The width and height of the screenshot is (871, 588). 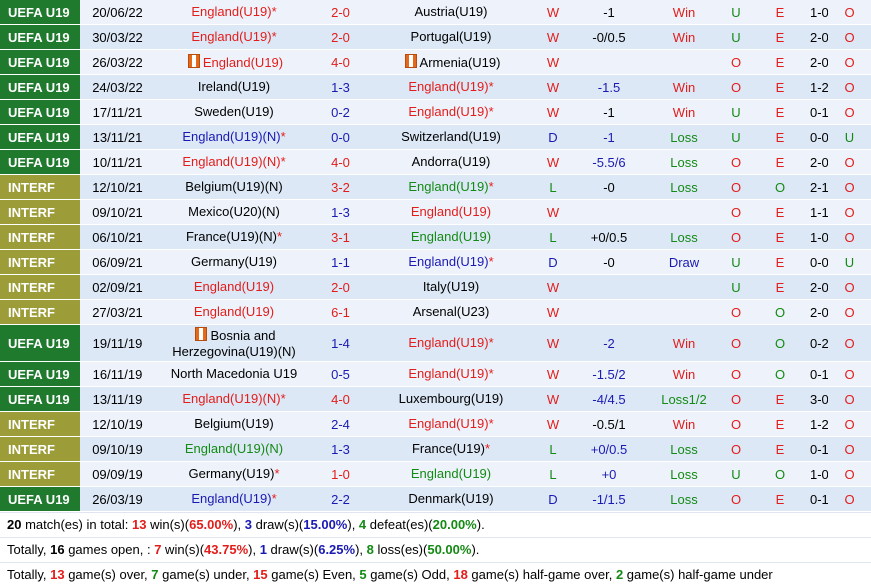 What do you see at coordinates (340, 374) in the screenshot?
I see `full-time-score: 0-5` at bounding box center [340, 374].